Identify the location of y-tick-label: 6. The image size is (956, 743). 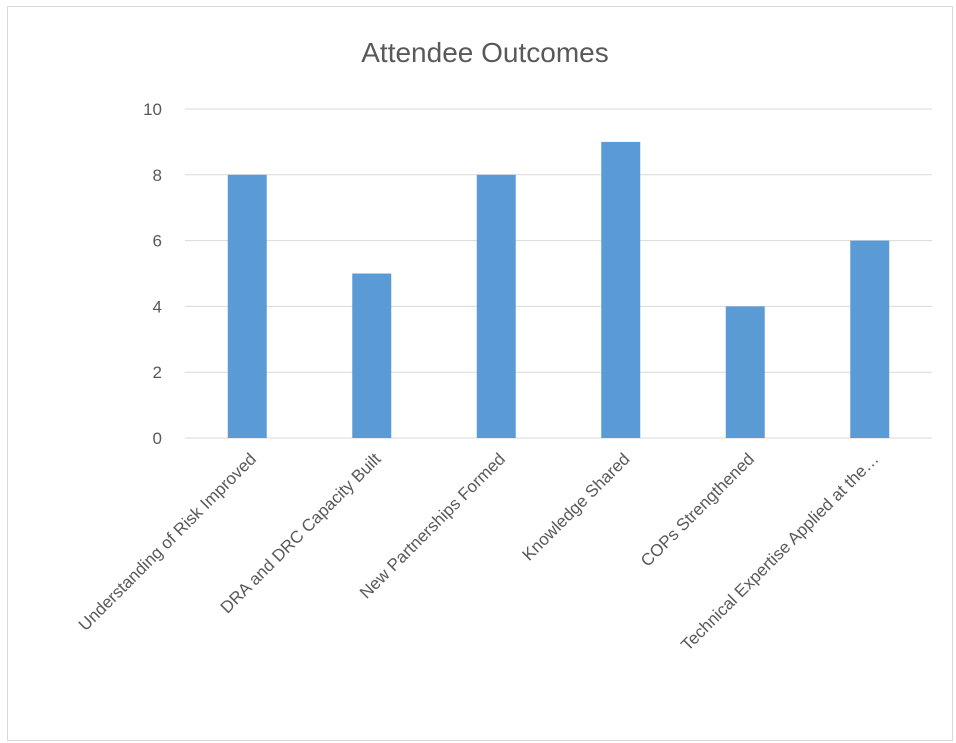
(157, 241).